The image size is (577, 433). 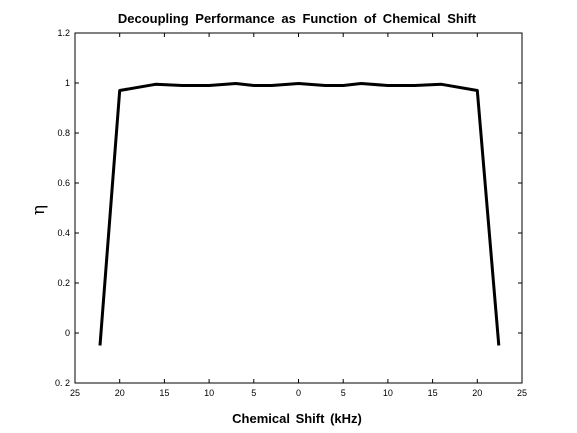 What do you see at coordinates (297, 418) in the screenshot?
I see `x-axis-label: Chemical Shift (kHz)` at bounding box center [297, 418].